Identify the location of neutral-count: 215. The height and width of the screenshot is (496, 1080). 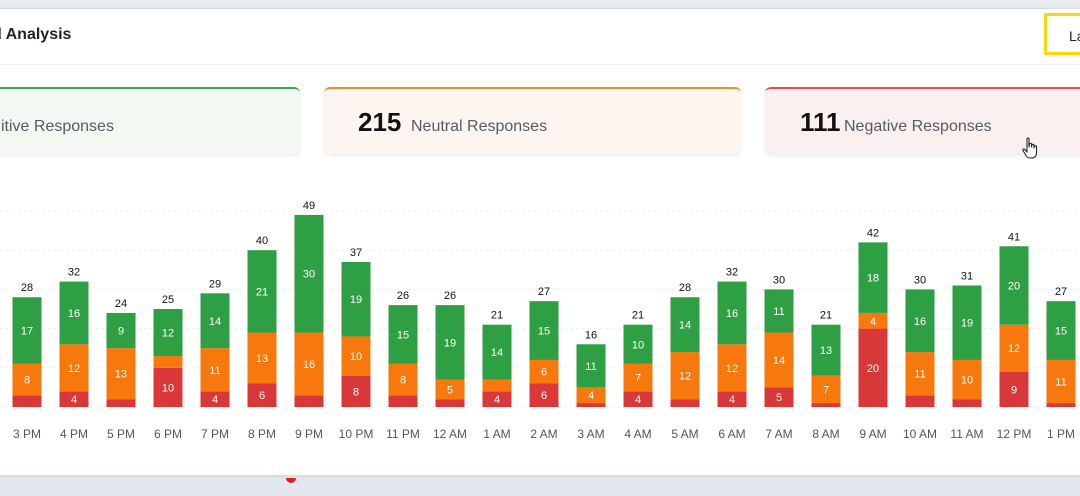
(380, 122).